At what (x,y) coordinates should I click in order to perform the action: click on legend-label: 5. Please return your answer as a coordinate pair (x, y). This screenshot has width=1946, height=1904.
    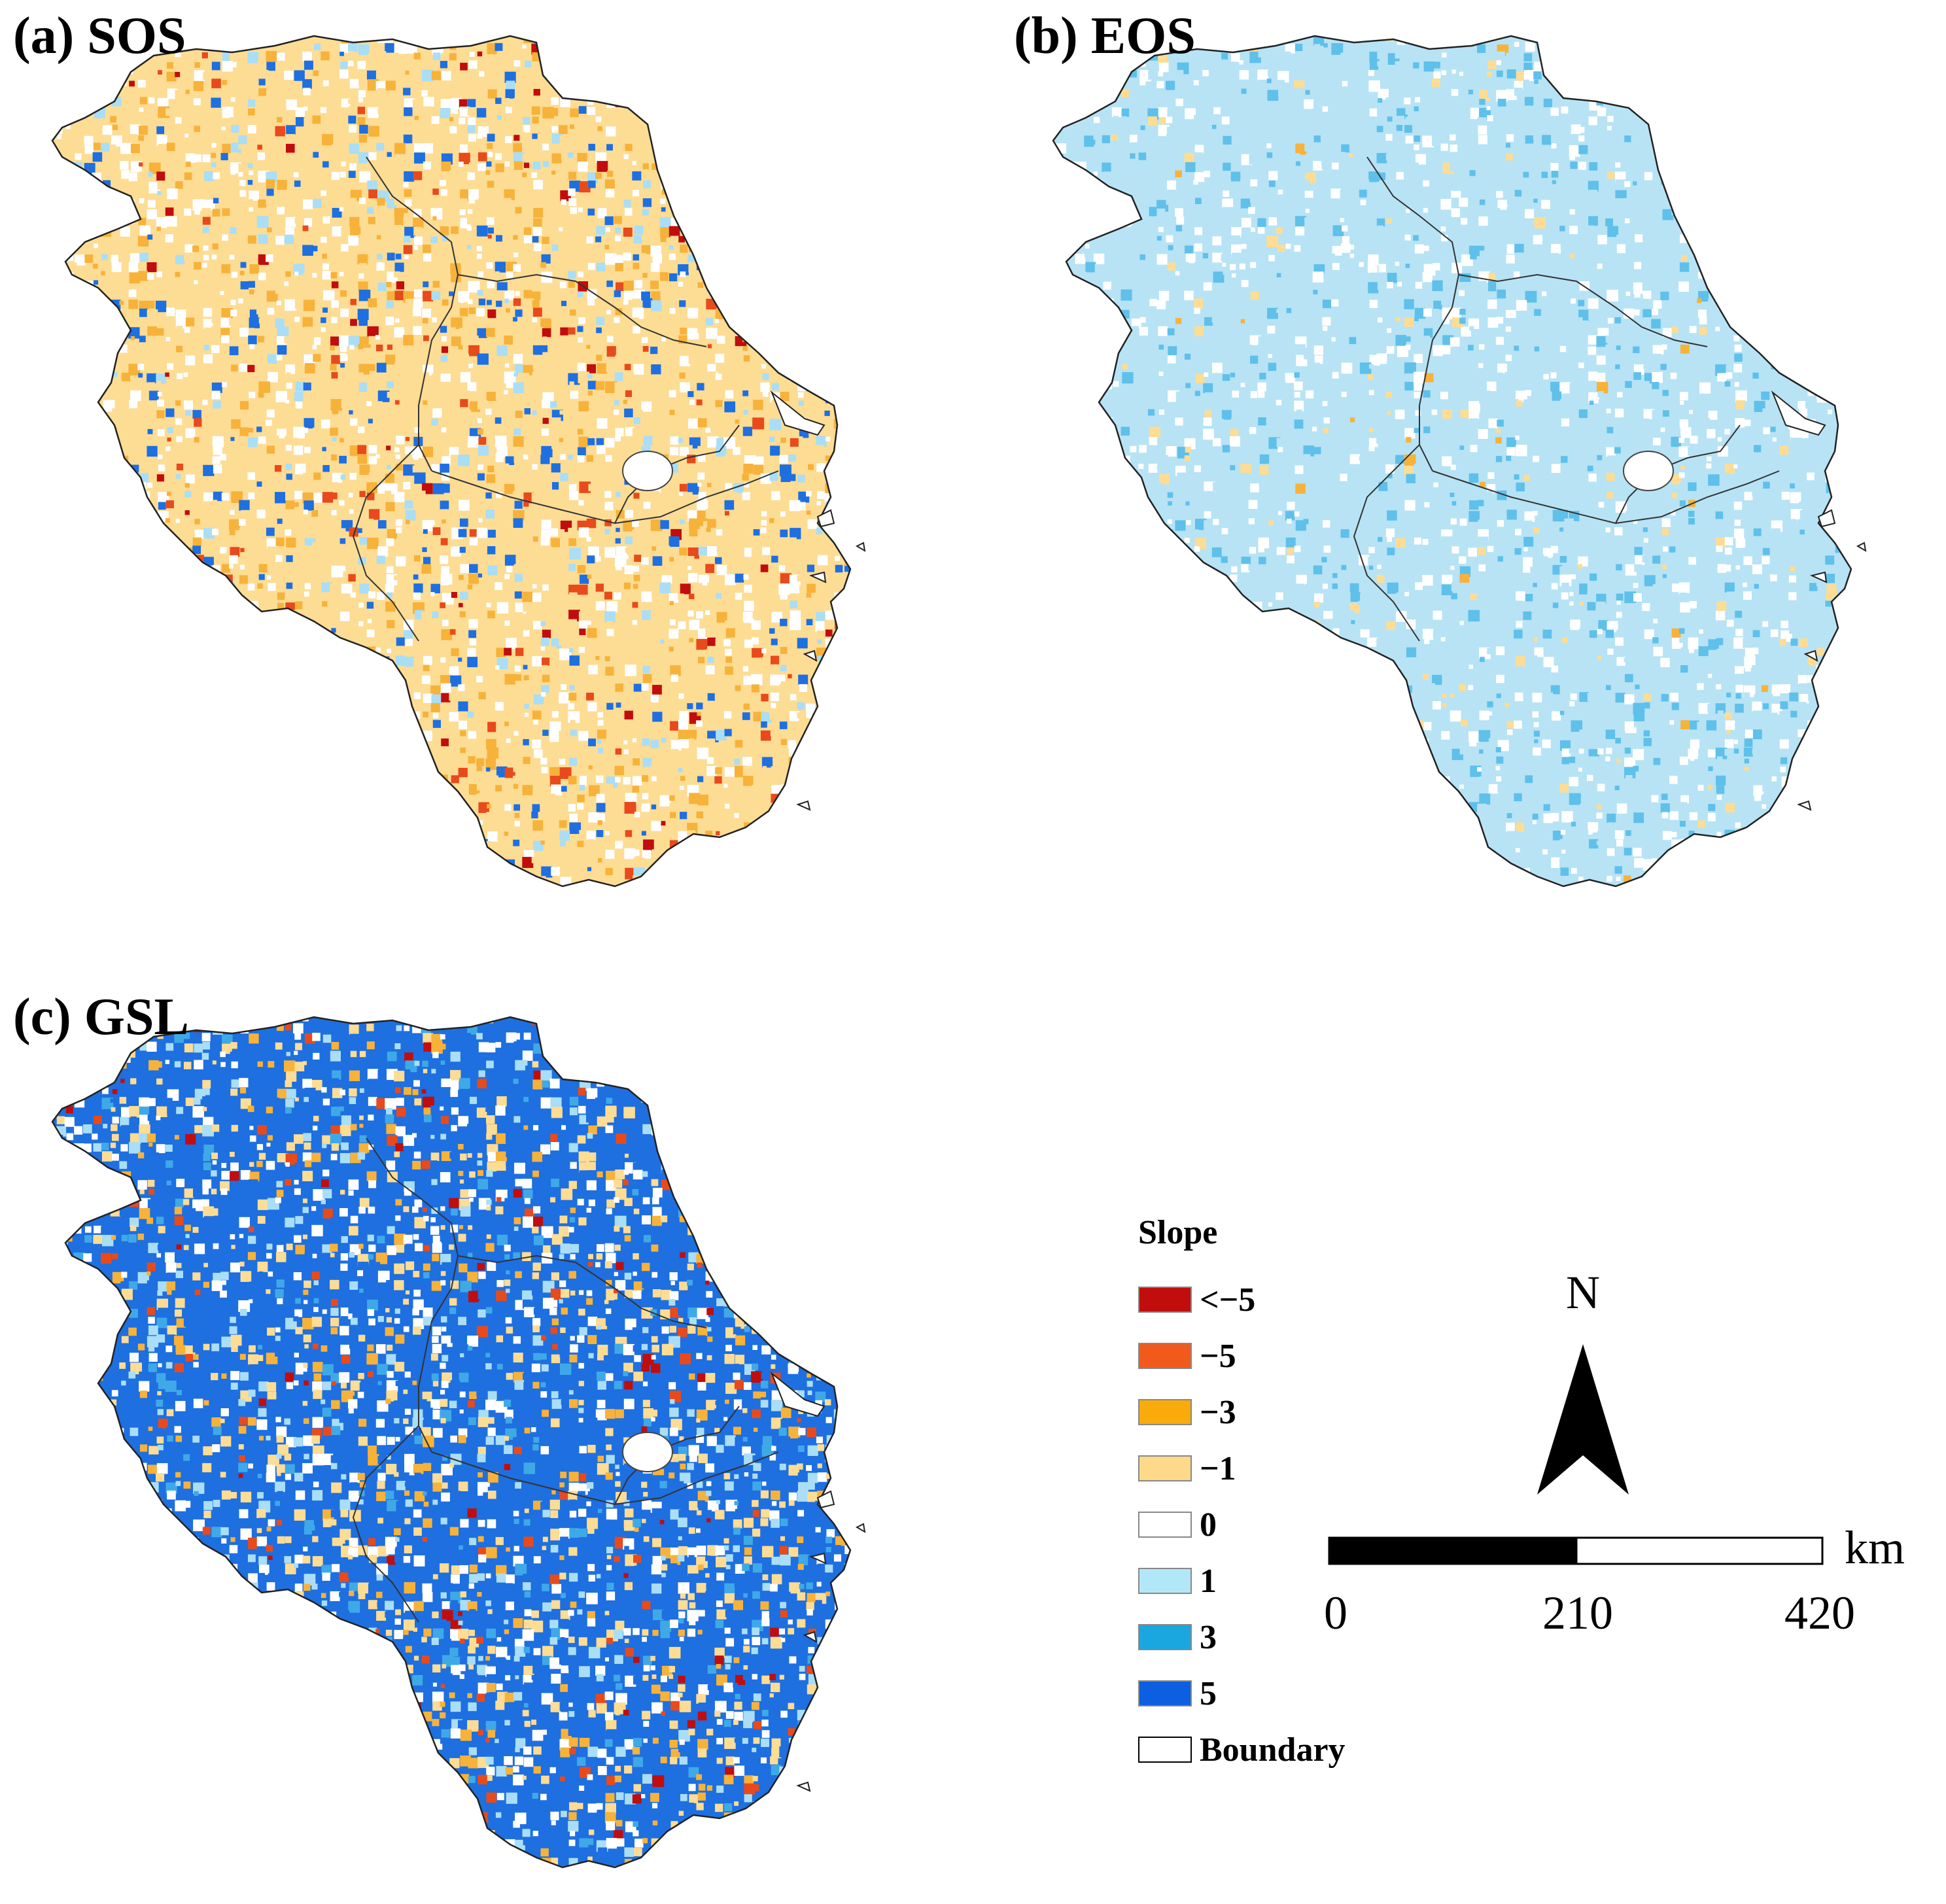
    Looking at the image, I should click on (1209, 1693).